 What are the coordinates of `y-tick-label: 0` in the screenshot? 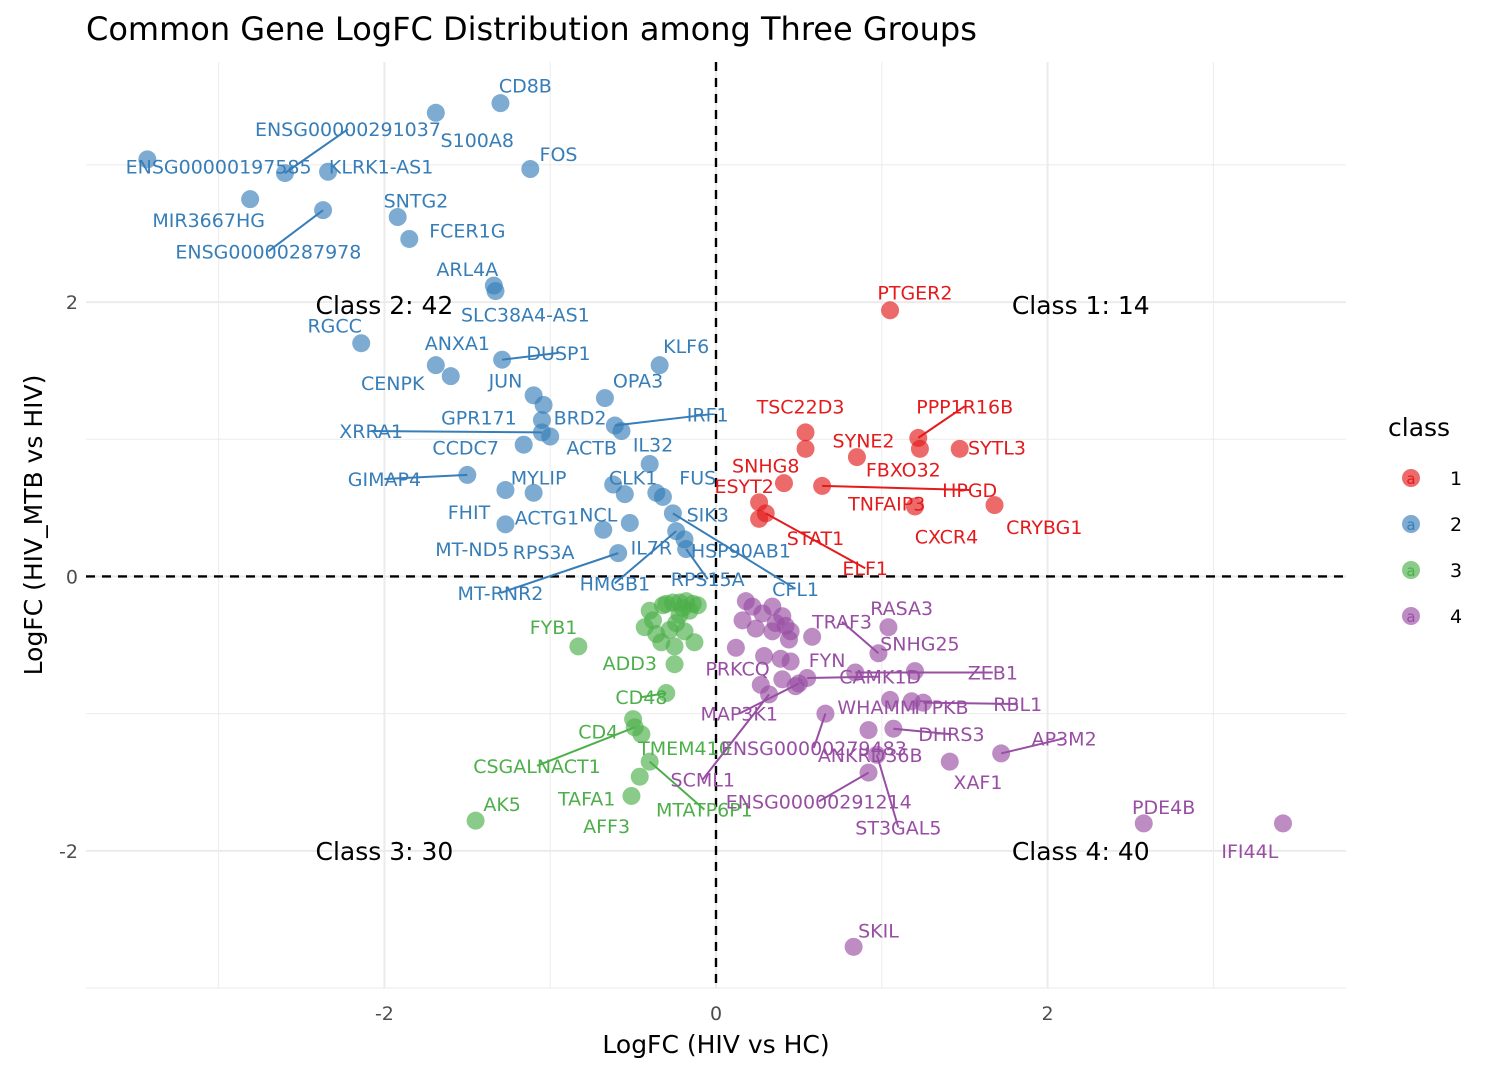 It's located at (72, 577).